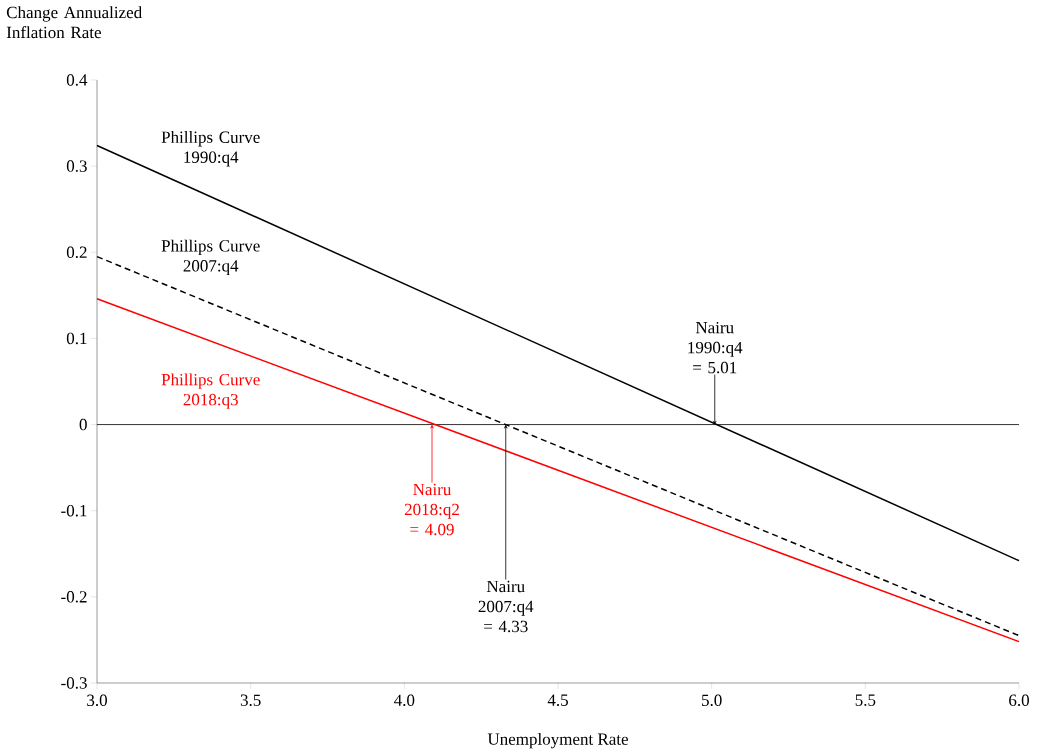 Image resolution: width=1039 pixels, height=754 pixels. I want to click on y-tick-label: 0.3, so click(76, 166).